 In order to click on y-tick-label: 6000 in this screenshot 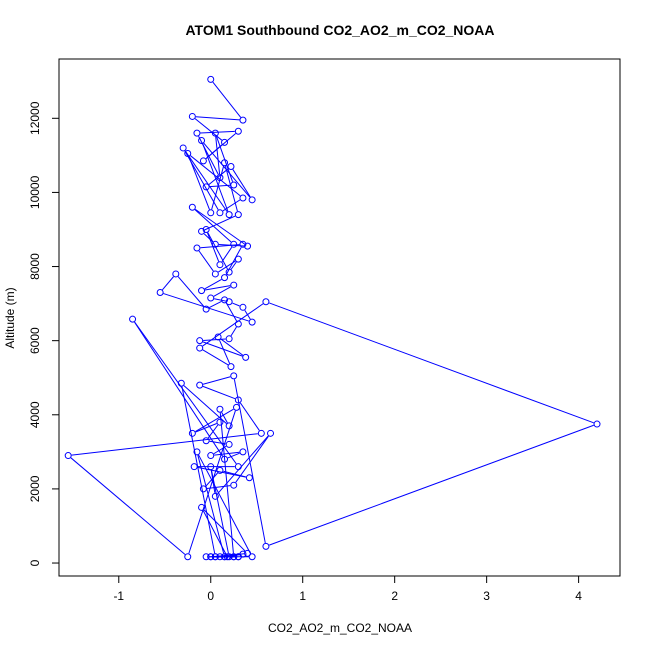, I will do `click(35, 340)`.